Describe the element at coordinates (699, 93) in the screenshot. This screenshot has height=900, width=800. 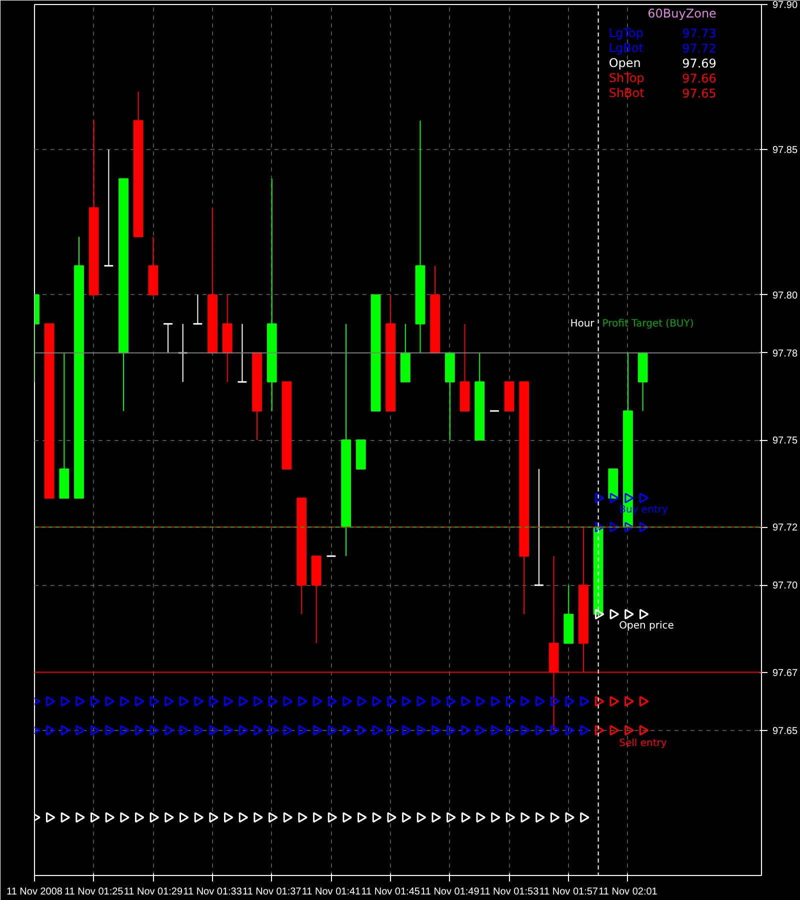
I see `annotation: 97.65` at that location.